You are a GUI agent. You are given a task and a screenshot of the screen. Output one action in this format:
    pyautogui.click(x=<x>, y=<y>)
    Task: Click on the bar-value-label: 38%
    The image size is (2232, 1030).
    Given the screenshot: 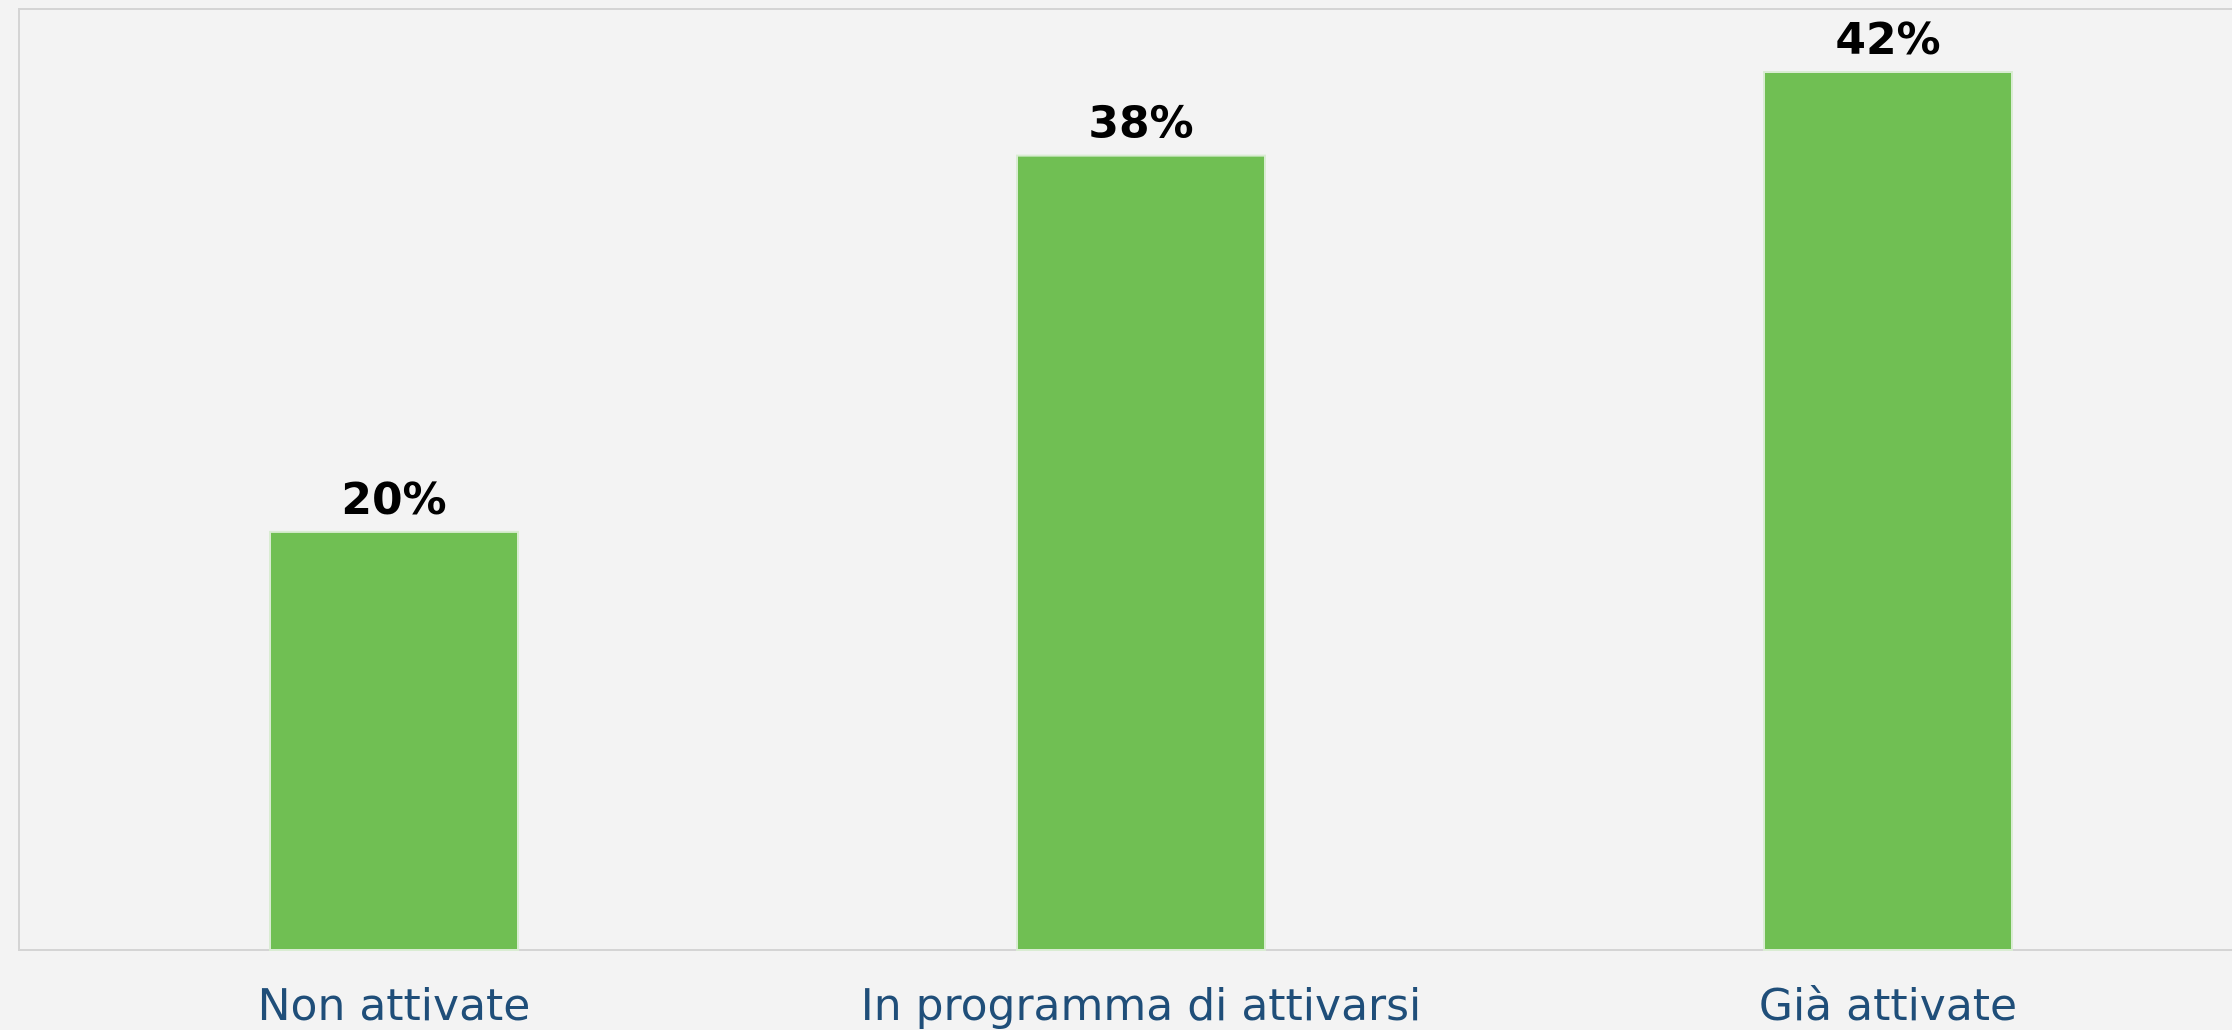 What is the action you would take?
    pyautogui.click(x=1140, y=123)
    